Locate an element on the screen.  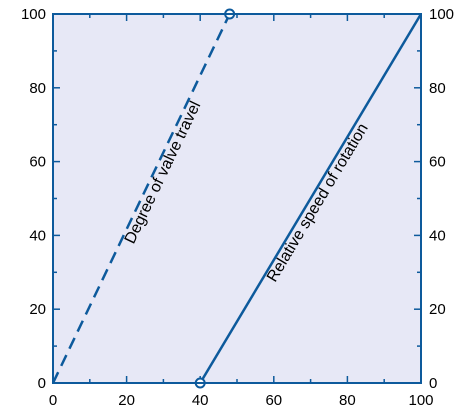
y-tick-label-right: 40 is located at coordinates (437, 235).